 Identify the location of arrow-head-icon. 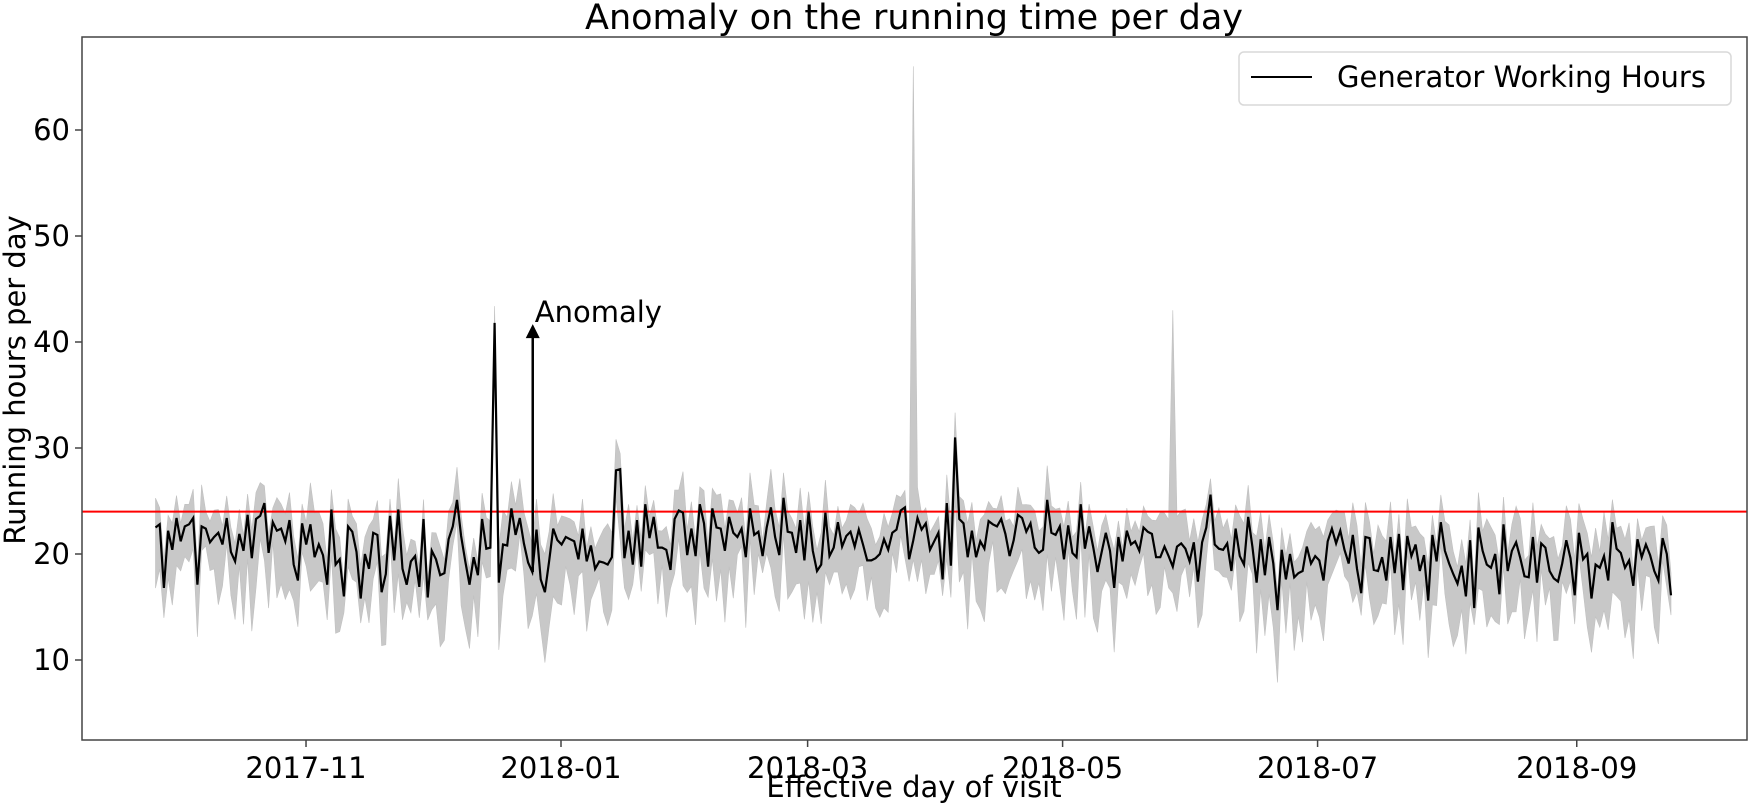
(532, 331).